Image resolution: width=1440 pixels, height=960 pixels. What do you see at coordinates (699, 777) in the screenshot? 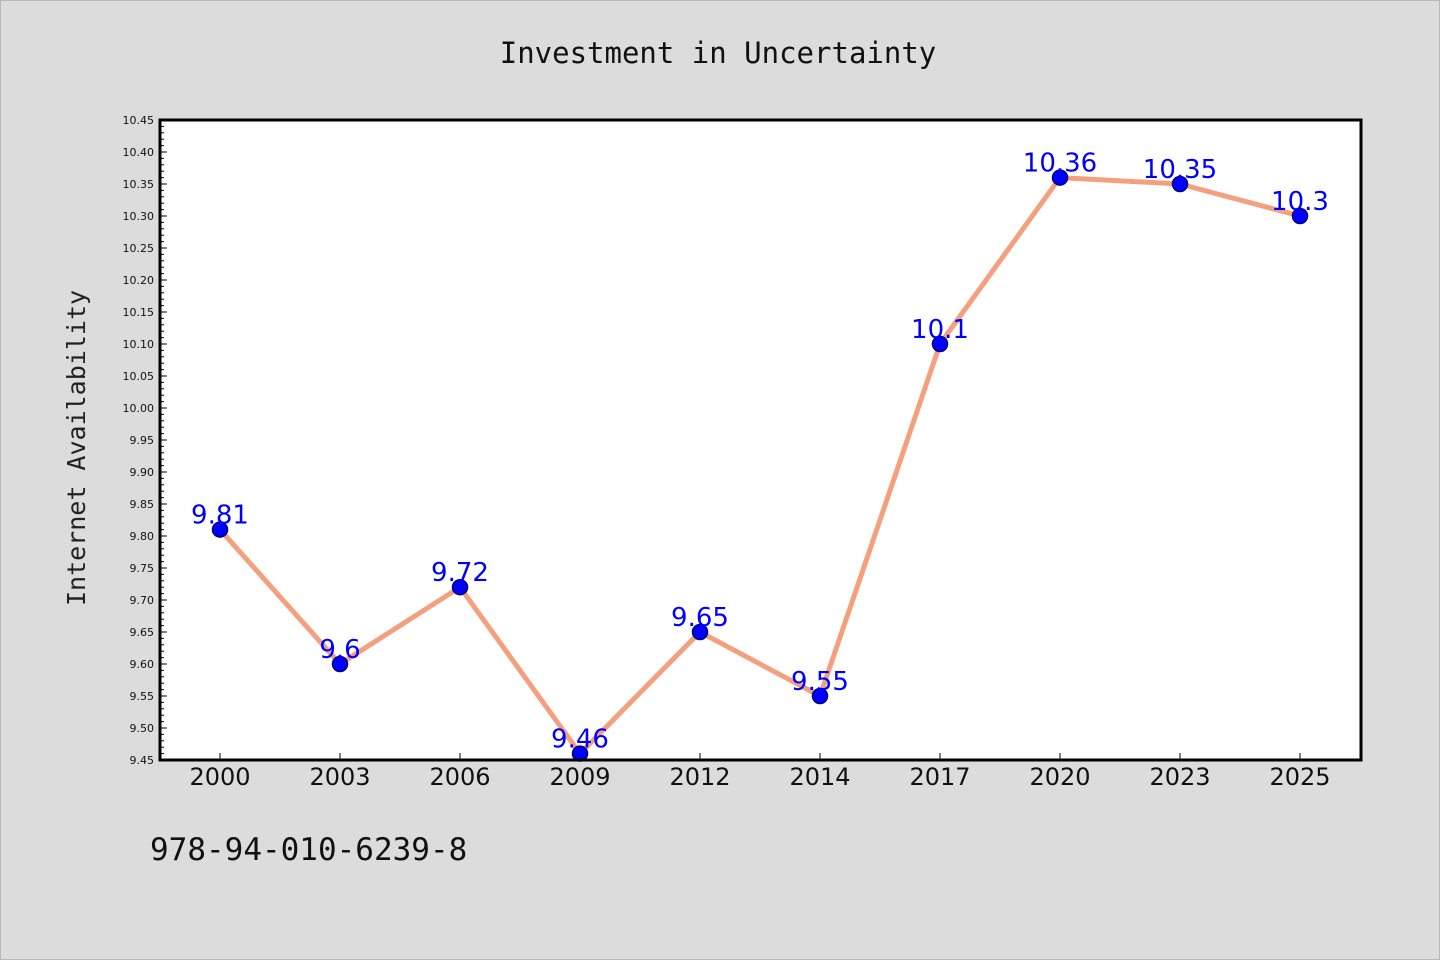
I see `x-tick-label: 2012` at bounding box center [699, 777].